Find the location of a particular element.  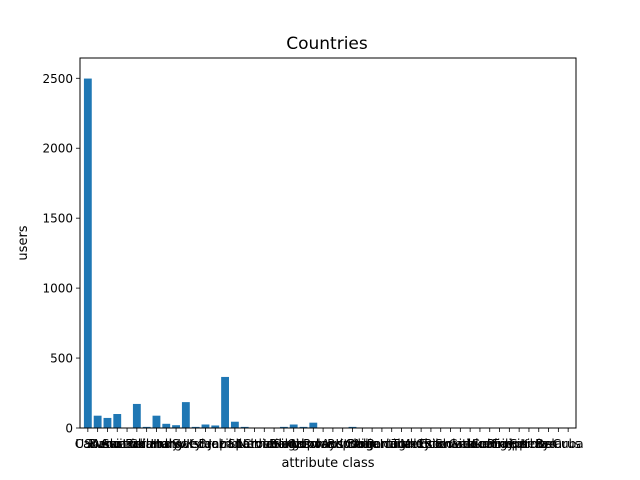

x-tick-label: Belarus is located at coordinates (558, 444).